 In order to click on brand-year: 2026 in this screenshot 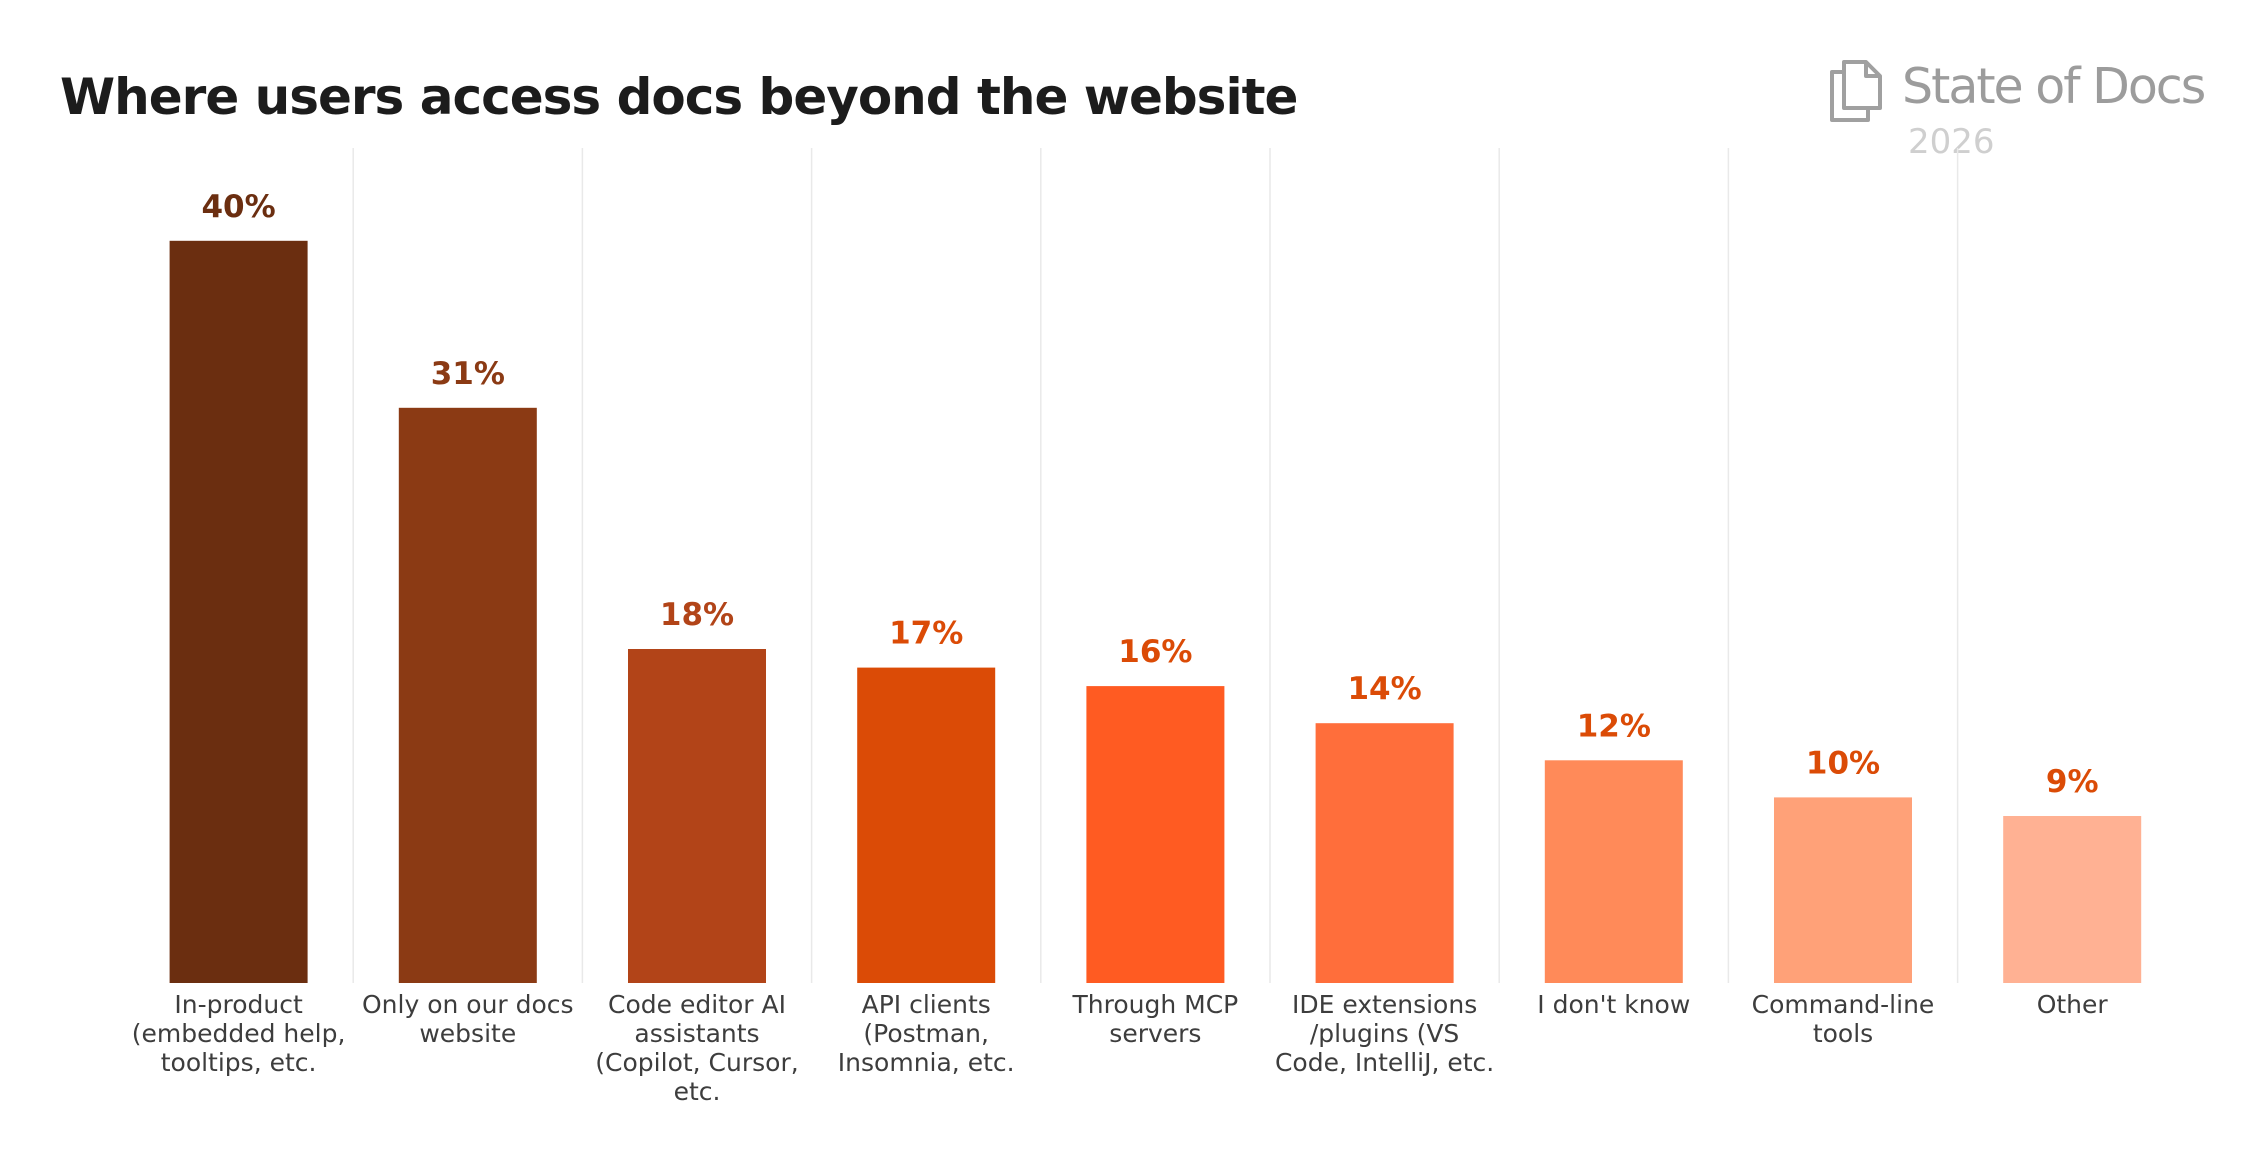, I will do `click(1951, 142)`.